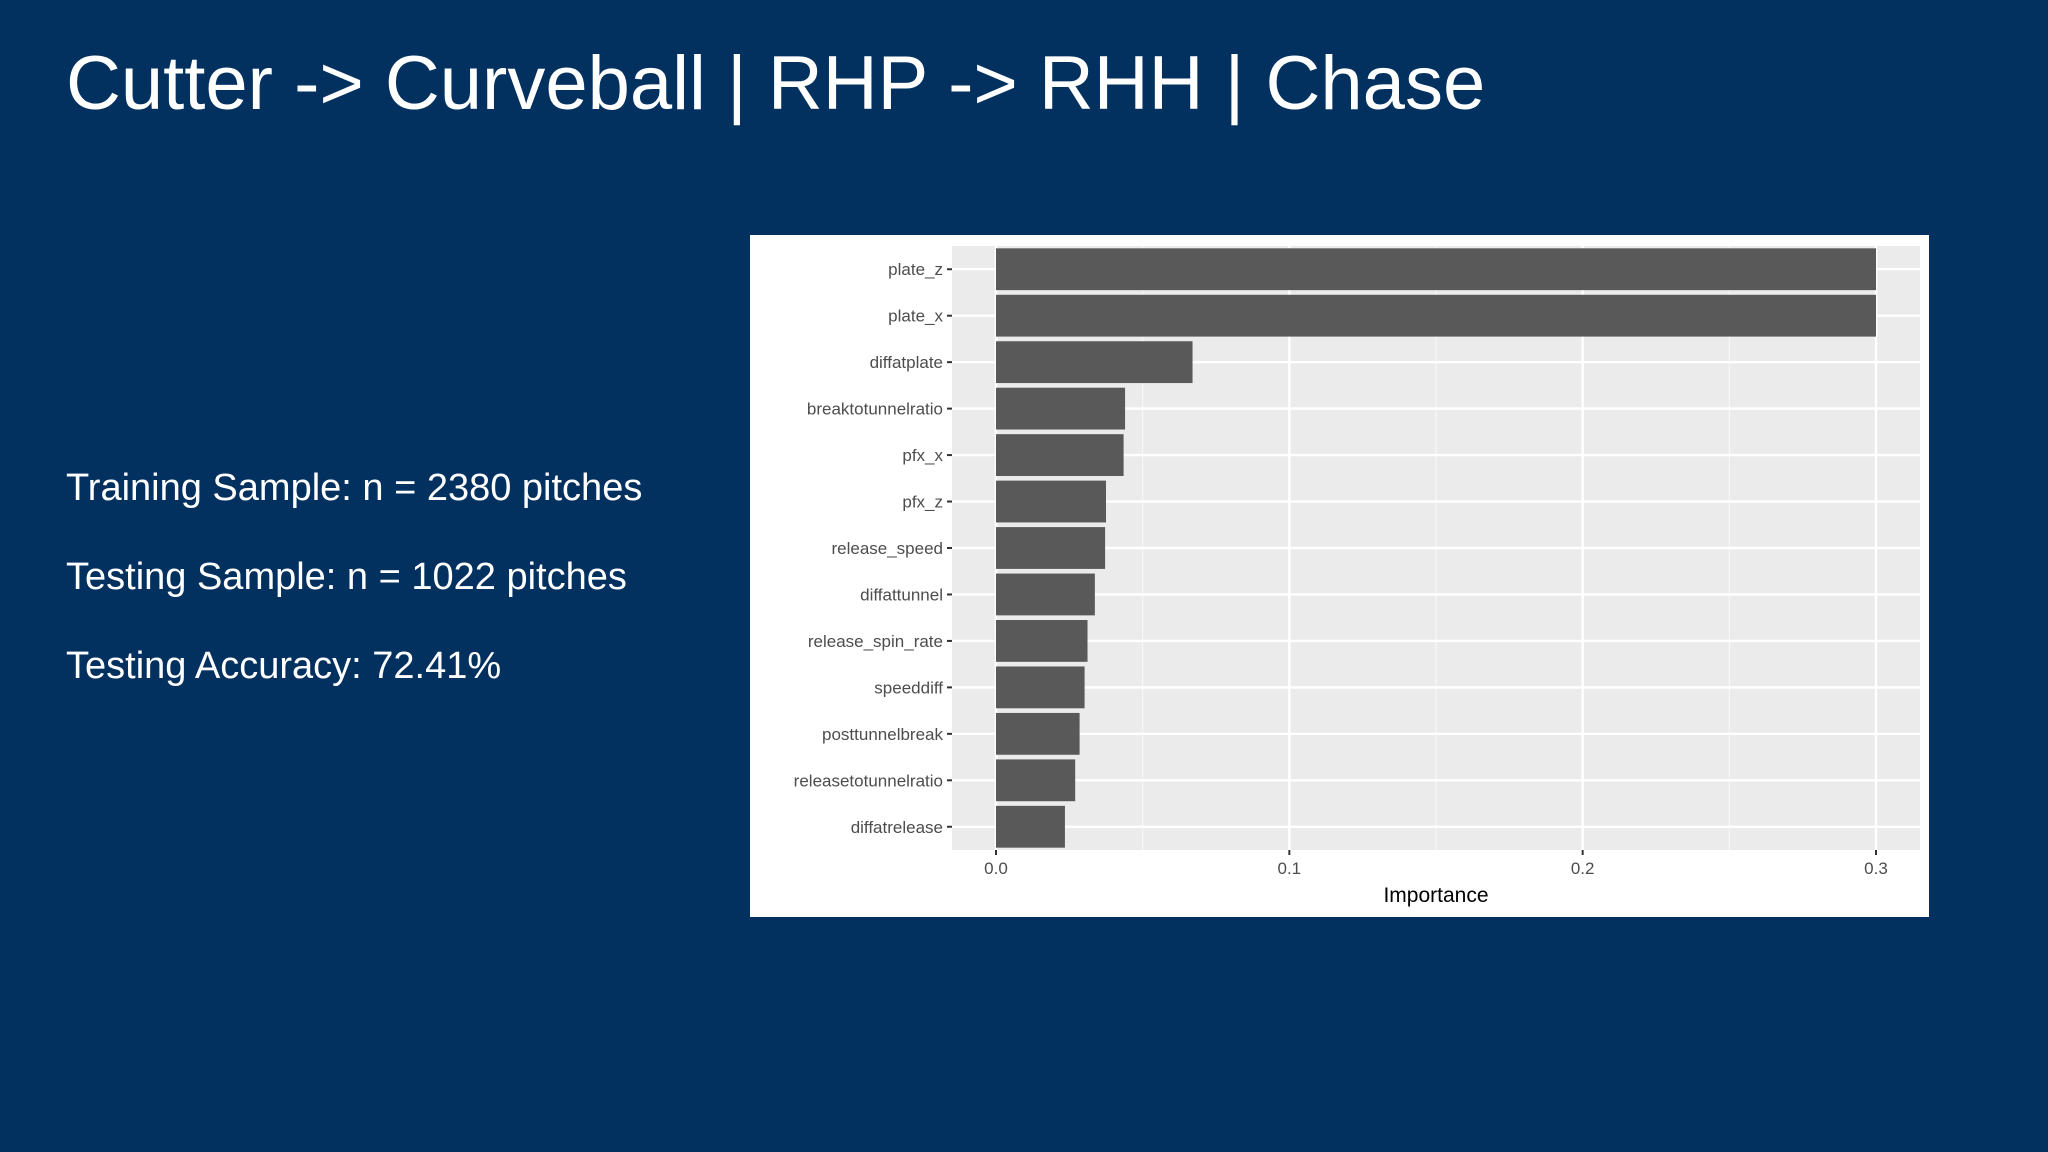 The width and height of the screenshot is (2048, 1152). I want to click on testing-sample-text: Testing Sample: n = 1022 pitches, so click(346, 577).